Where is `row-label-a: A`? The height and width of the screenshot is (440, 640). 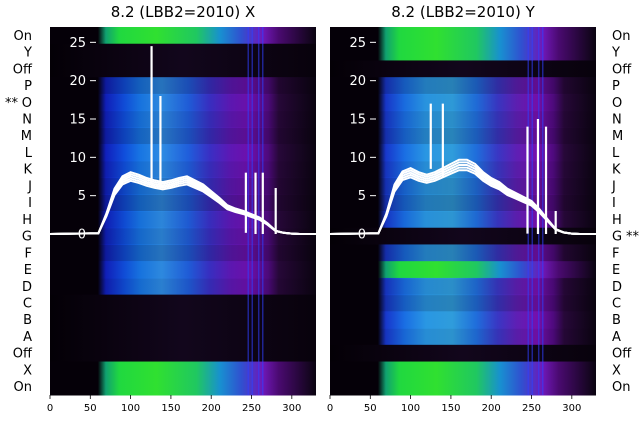 row-label-a: A is located at coordinates (27, 337).